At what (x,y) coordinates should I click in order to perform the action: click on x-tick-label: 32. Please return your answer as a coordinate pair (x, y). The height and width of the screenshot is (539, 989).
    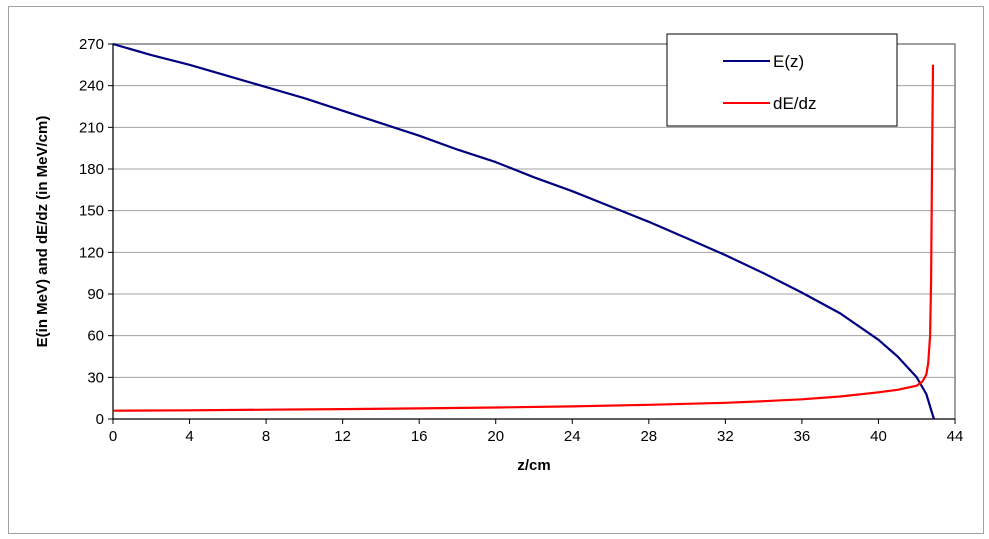
    Looking at the image, I should click on (725, 436).